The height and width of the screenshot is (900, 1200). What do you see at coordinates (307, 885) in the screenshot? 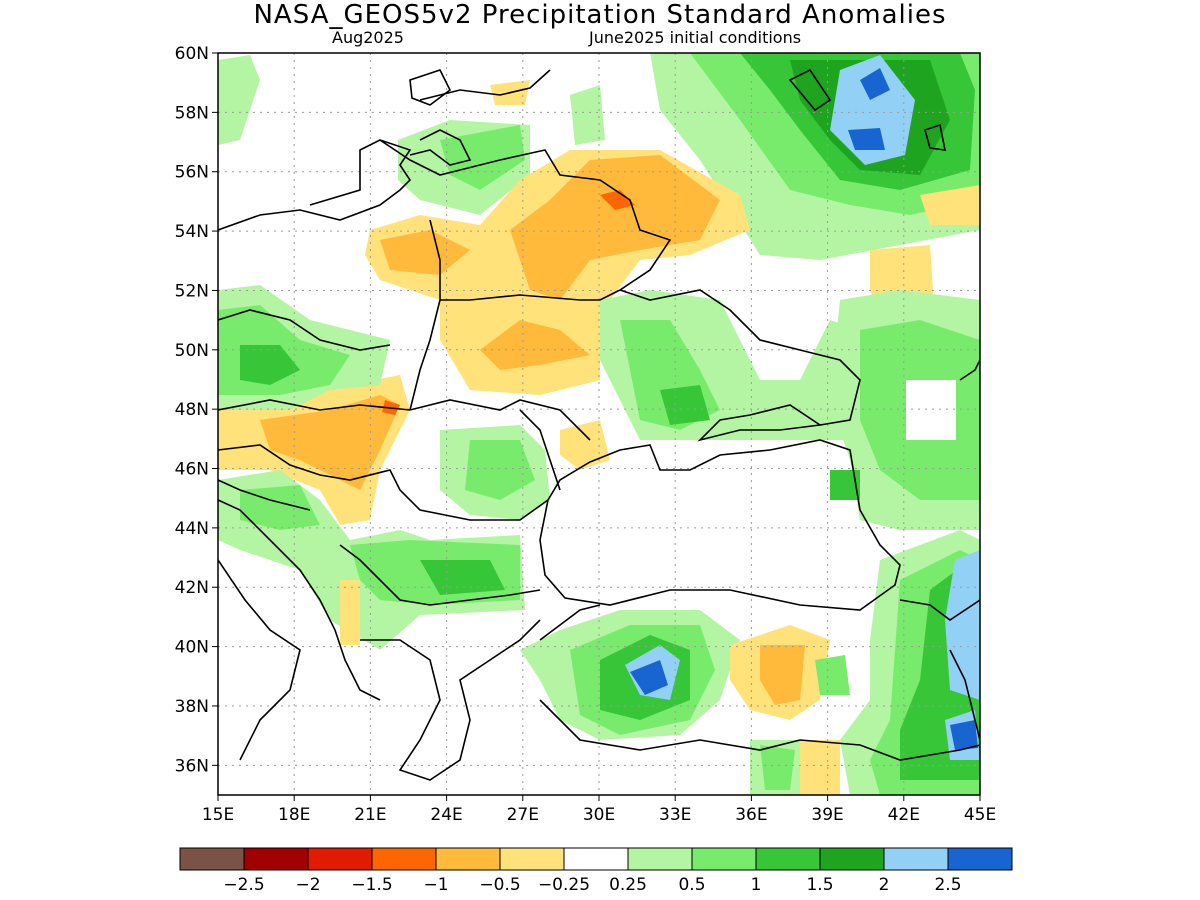
I see `colorbar-label: −2` at bounding box center [307, 885].